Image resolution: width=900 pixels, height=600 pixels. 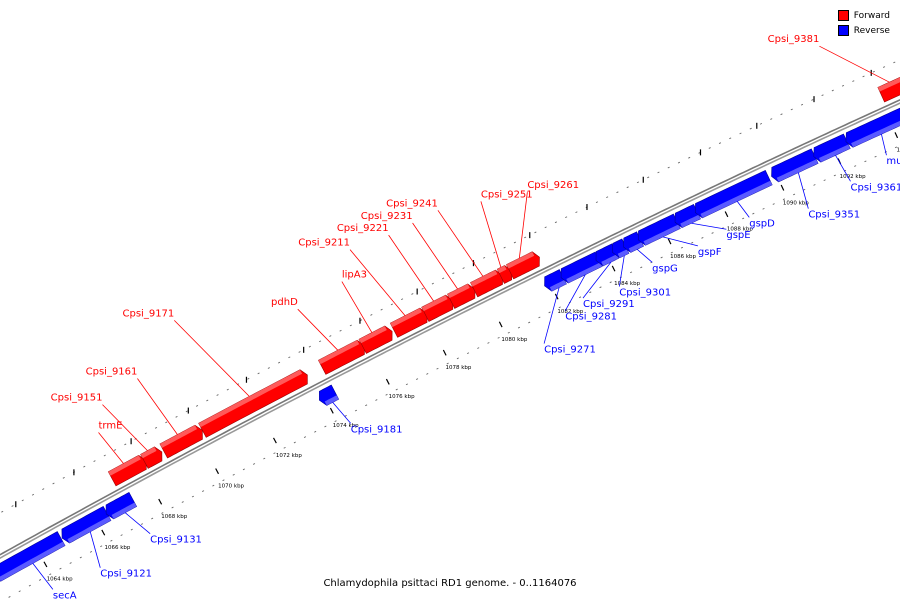 I want to click on gene-label-Cpsi_9161: Cpsi_9161, so click(x=112, y=372).